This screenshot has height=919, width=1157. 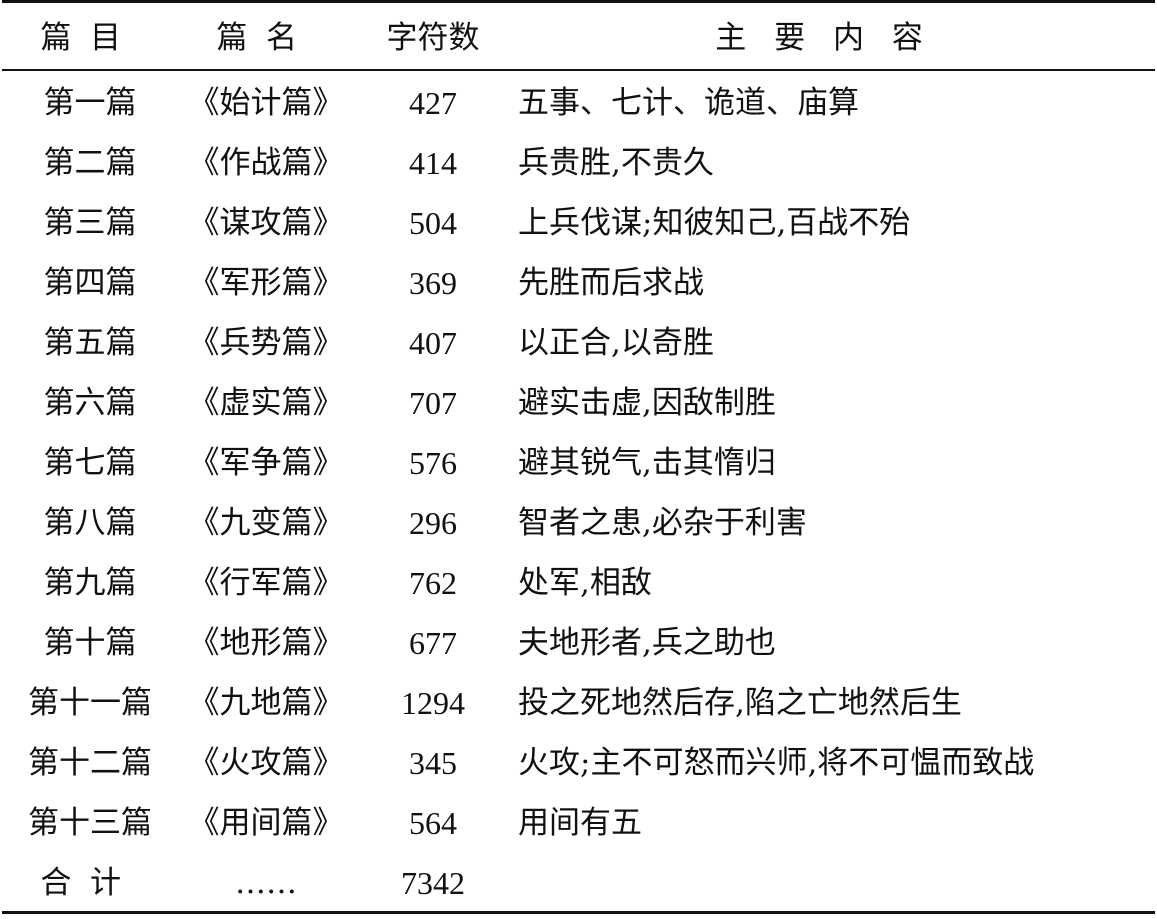 I want to click on header-rule, so click(x=578, y=70).